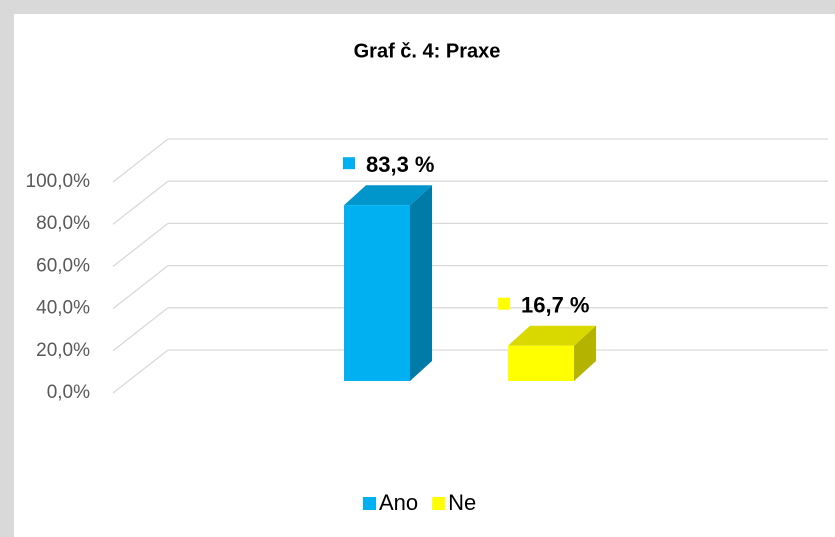  I want to click on legend-label: Ne, so click(462, 502).